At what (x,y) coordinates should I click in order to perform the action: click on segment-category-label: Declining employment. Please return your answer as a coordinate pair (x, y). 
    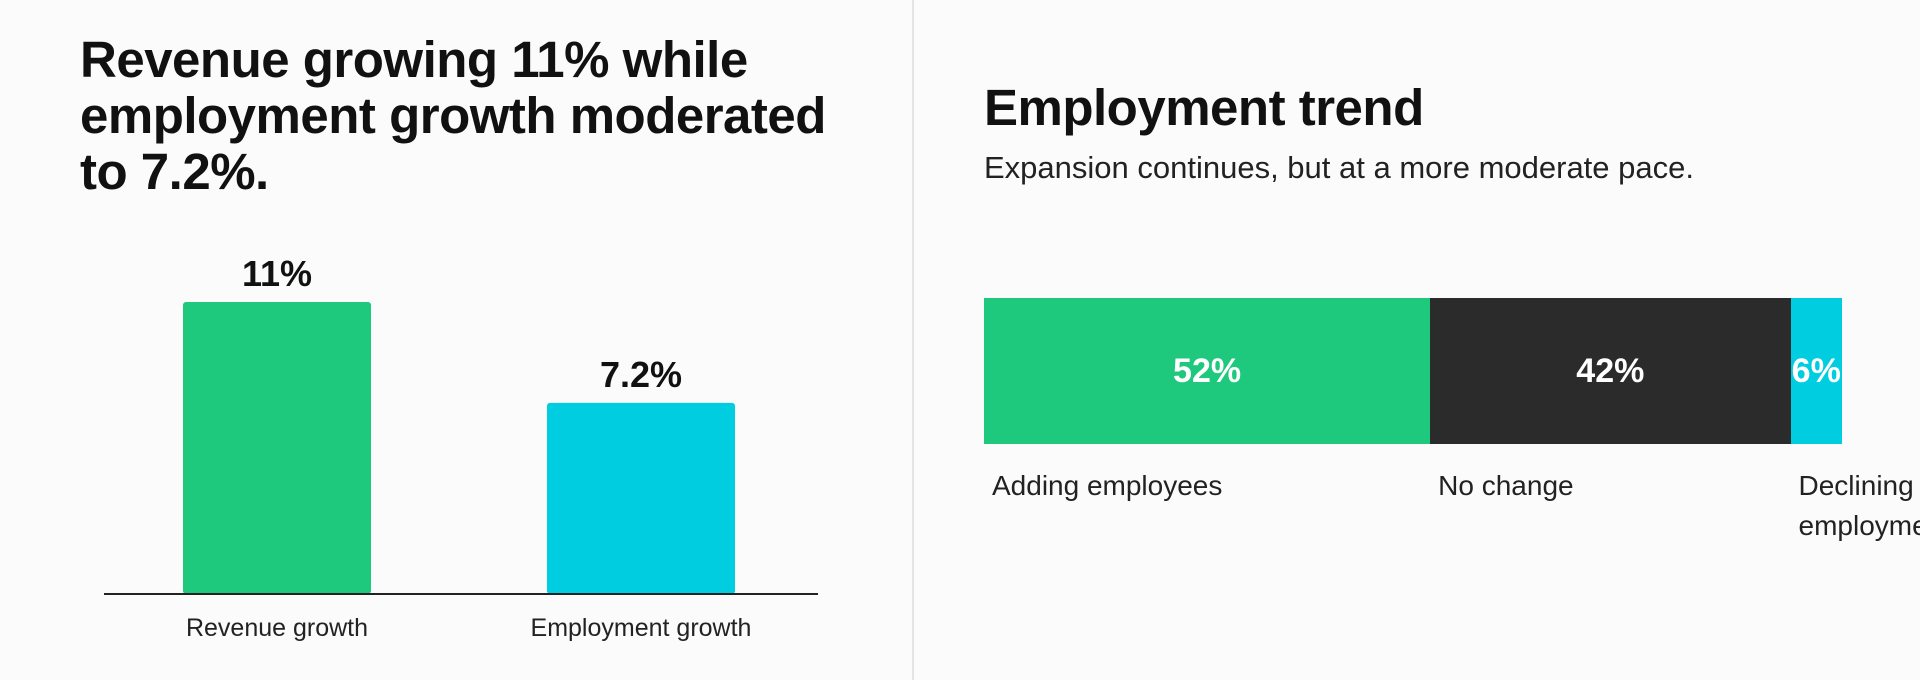
    Looking at the image, I should click on (1859, 505).